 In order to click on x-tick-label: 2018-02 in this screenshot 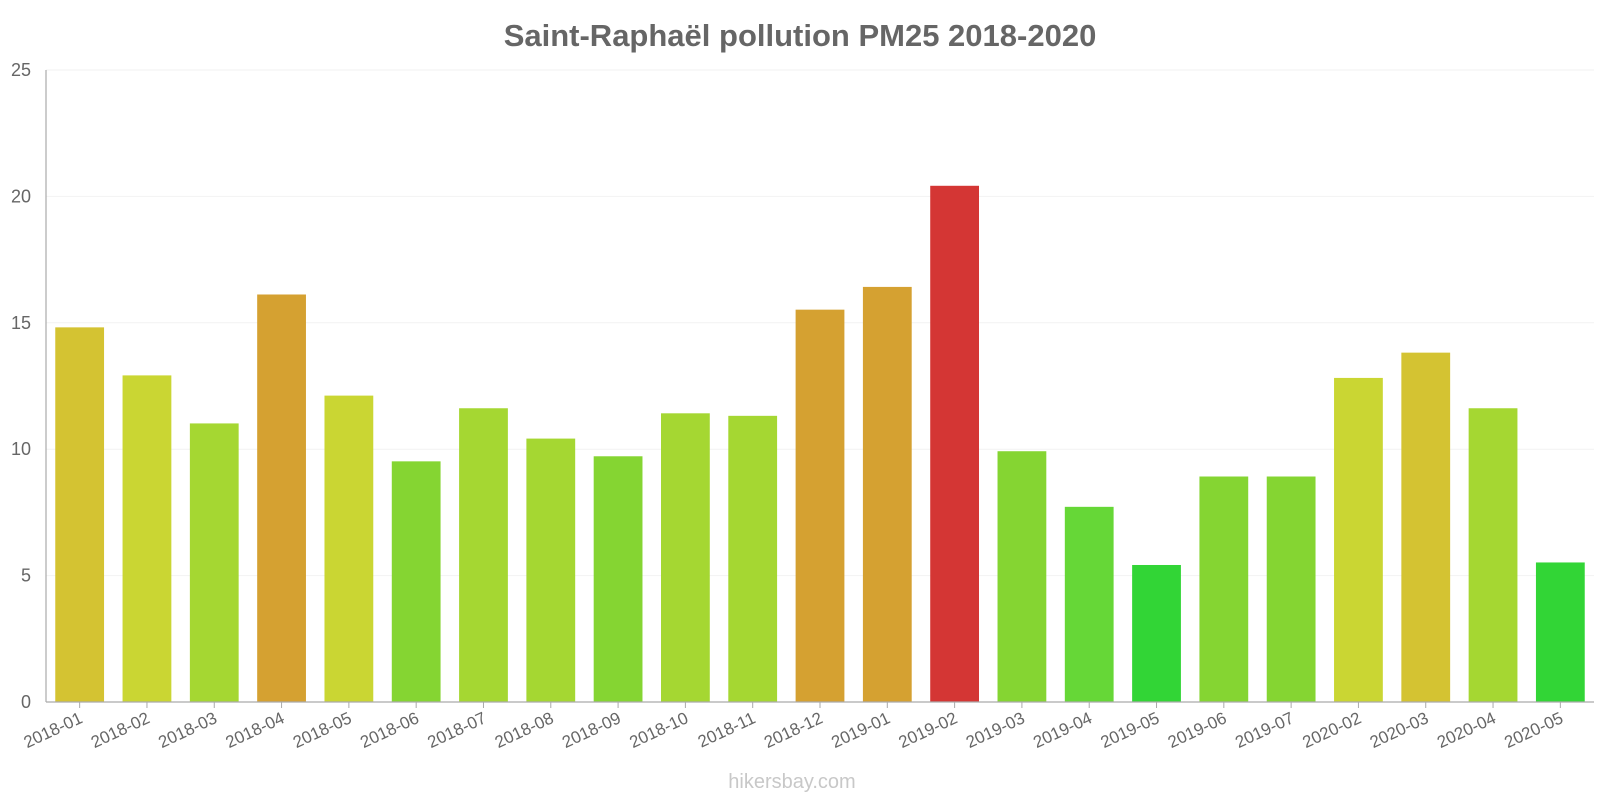, I will do `click(120, 730)`.